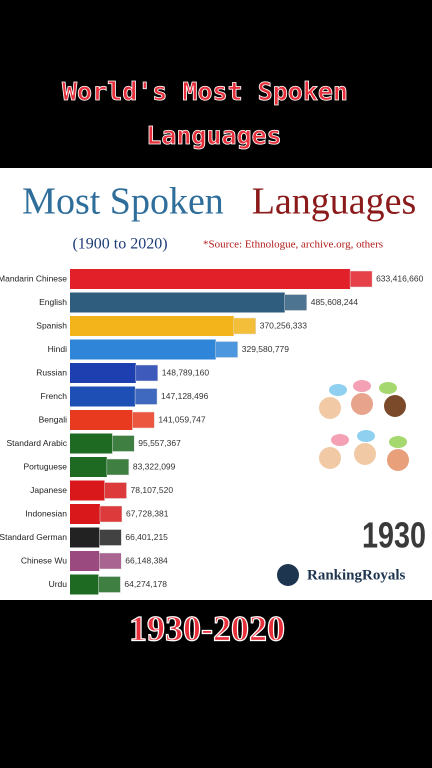 The width and height of the screenshot is (432, 768). What do you see at coordinates (146, 560) in the screenshot?
I see `value-label: 66,148,384` at bounding box center [146, 560].